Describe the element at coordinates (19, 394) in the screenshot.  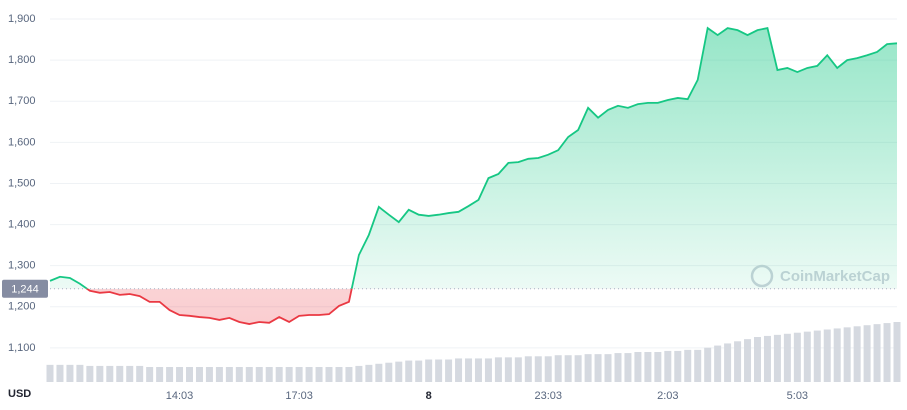
I see `currency-label: USD` at that location.